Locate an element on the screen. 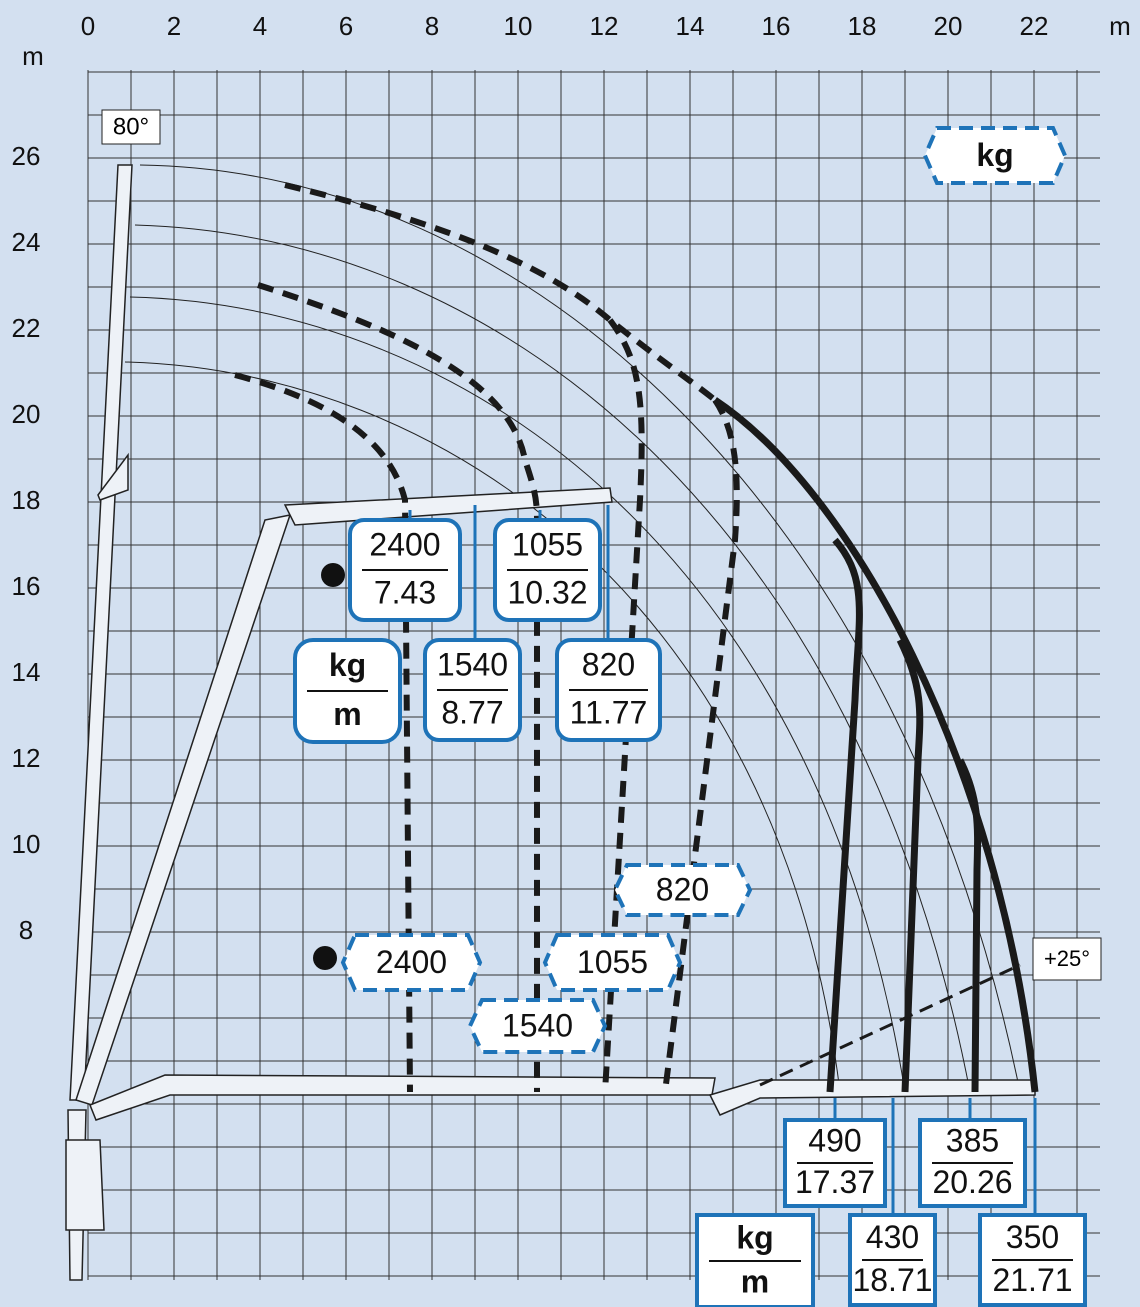  angle-label: 80° is located at coordinates (131, 126).